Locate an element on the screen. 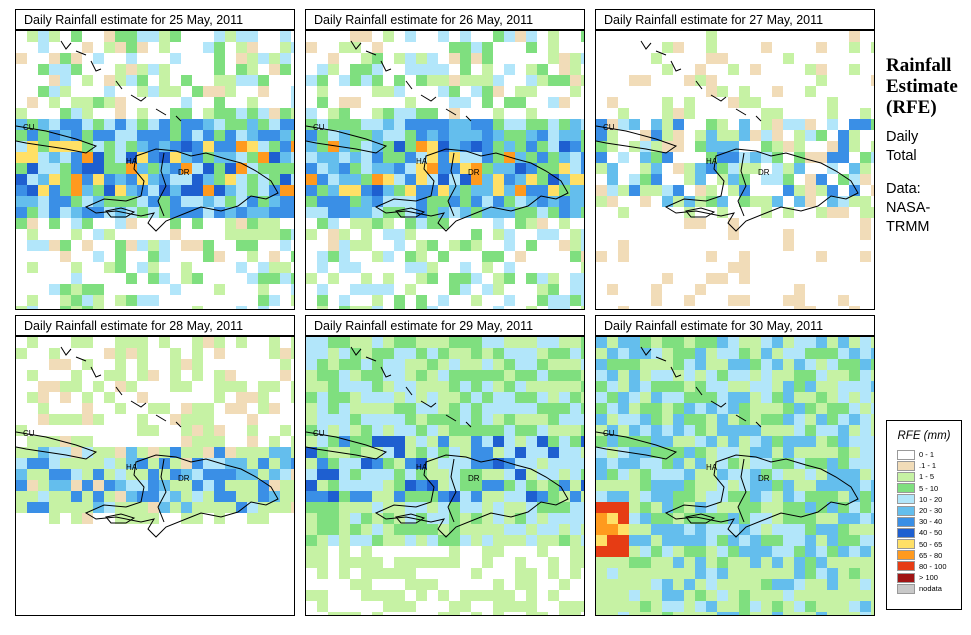 The height and width of the screenshot is (635, 971). rainfall-map: CU HA DR is located at coordinates (155, 170).